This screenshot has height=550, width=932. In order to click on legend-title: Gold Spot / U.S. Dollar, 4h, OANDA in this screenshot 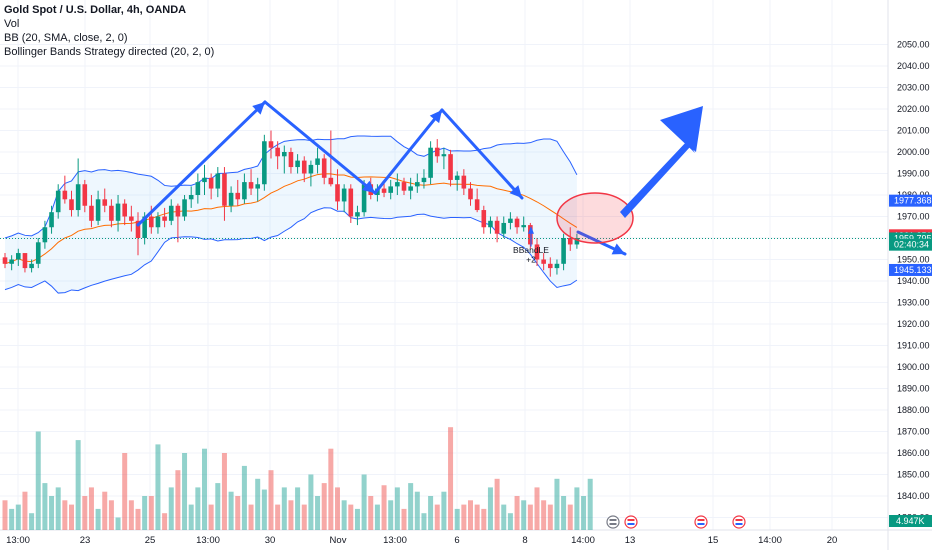, I will do `click(95, 10)`.